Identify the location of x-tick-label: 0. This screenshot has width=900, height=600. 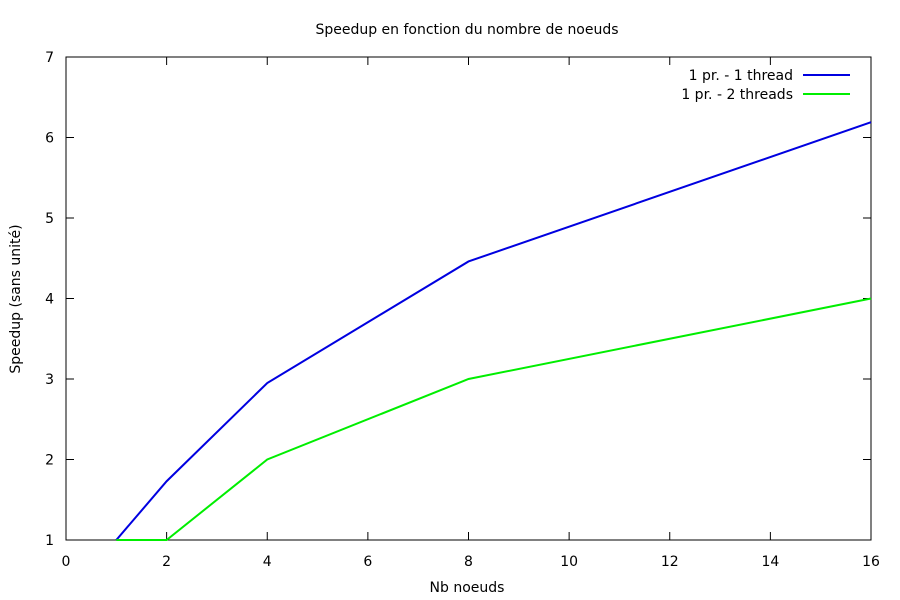
(66, 562).